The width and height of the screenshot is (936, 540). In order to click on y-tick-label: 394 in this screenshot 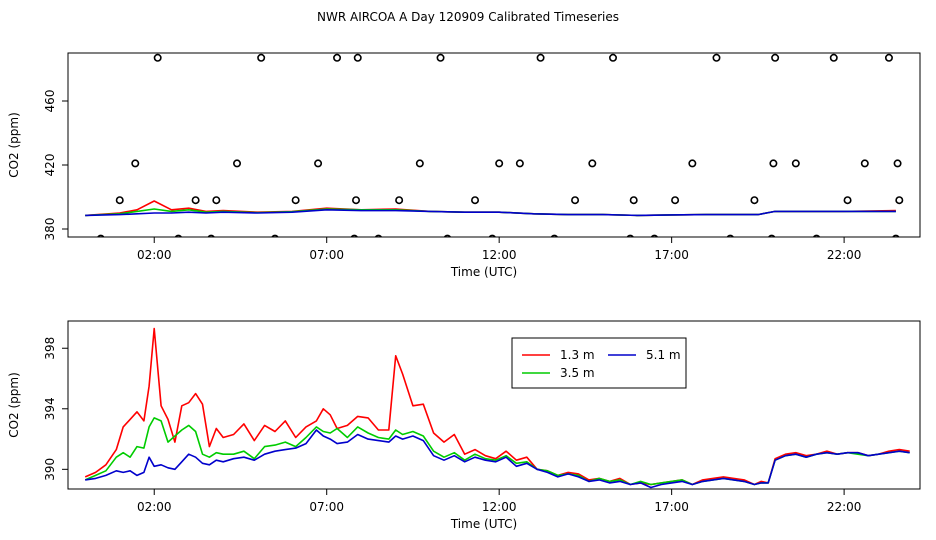, I will do `click(50, 408)`.